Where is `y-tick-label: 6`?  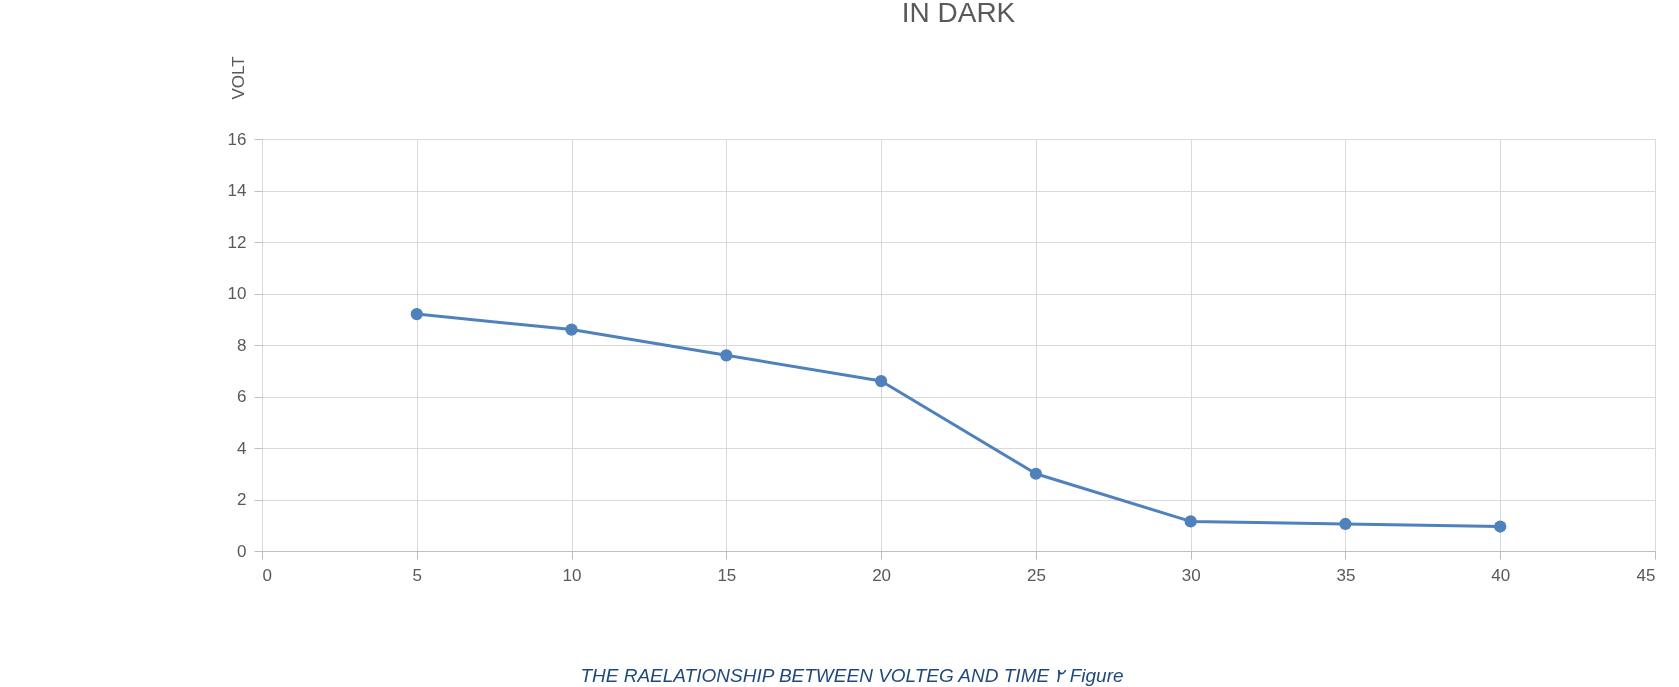
y-tick-label: 6 is located at coordinates (242, 396).